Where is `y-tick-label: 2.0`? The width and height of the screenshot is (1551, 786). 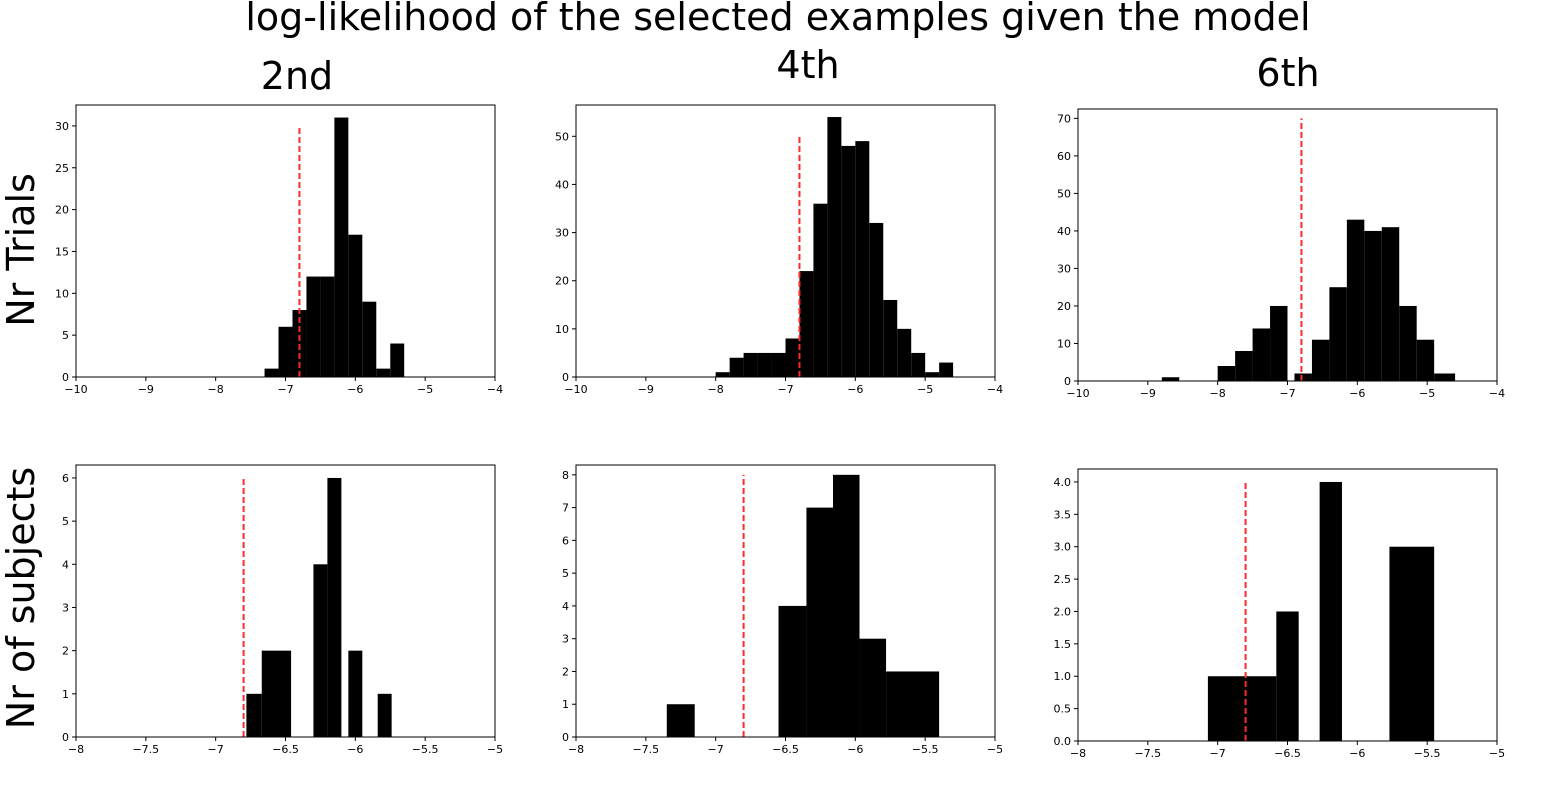 y-tick-label: 2.0 is located at coordinates (1063, 611).